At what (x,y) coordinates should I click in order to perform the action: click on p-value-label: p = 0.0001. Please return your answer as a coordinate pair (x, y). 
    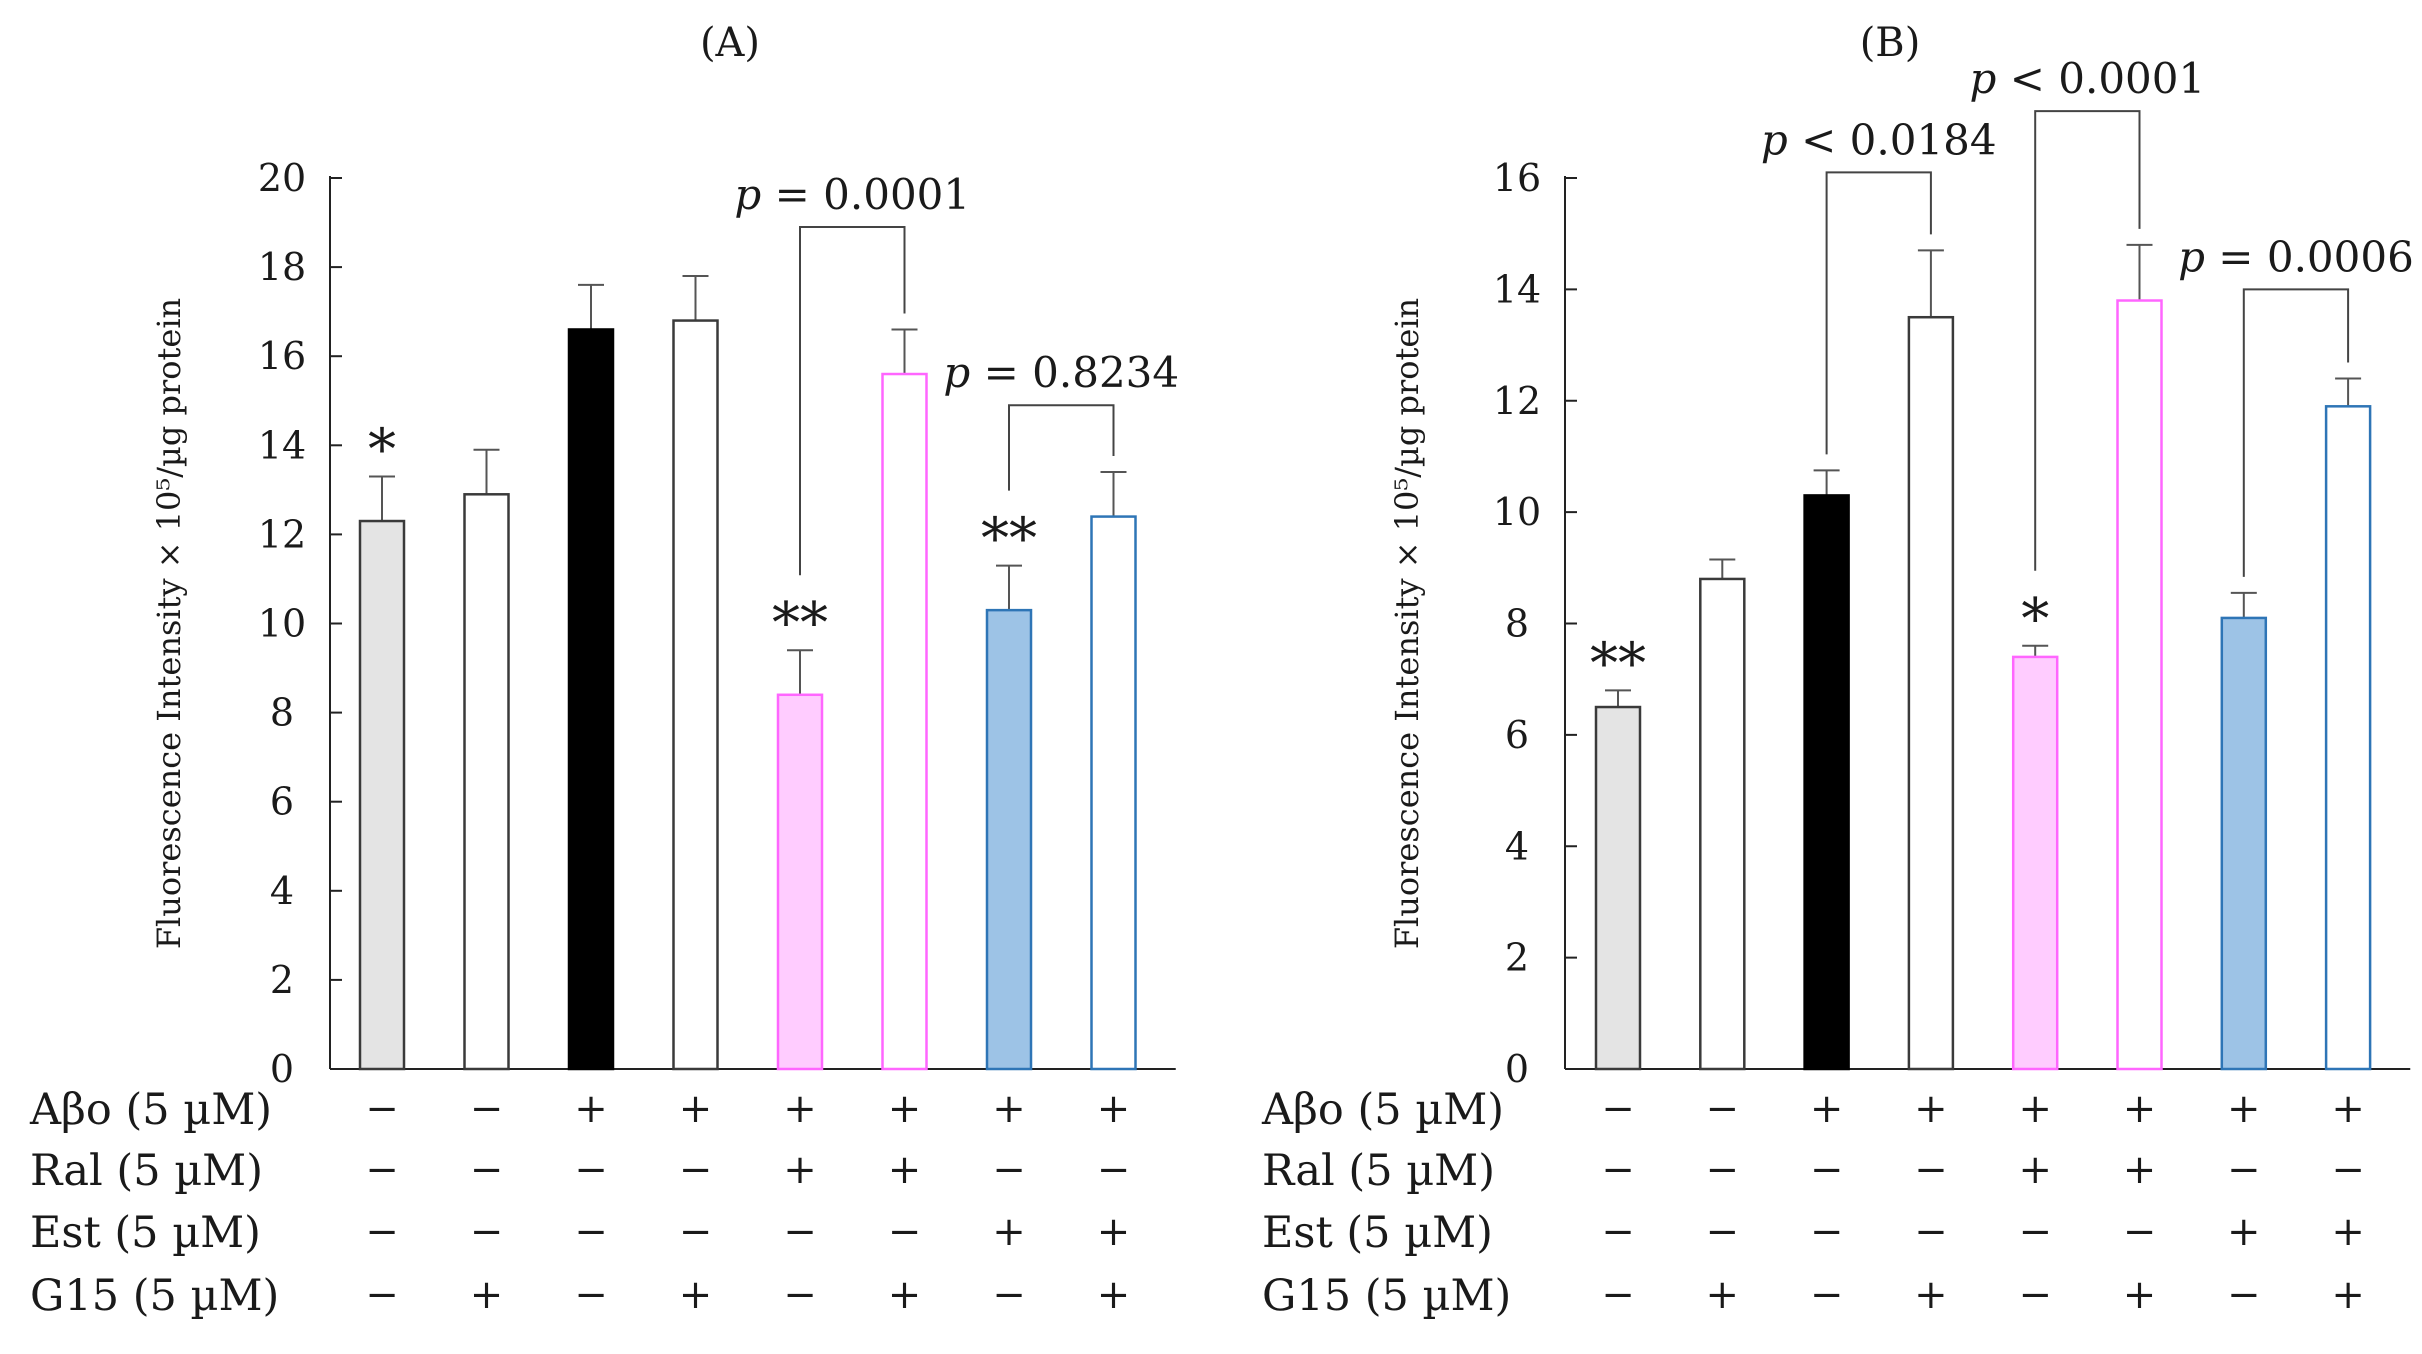
    Looking at the image, I should click on (852, 194).